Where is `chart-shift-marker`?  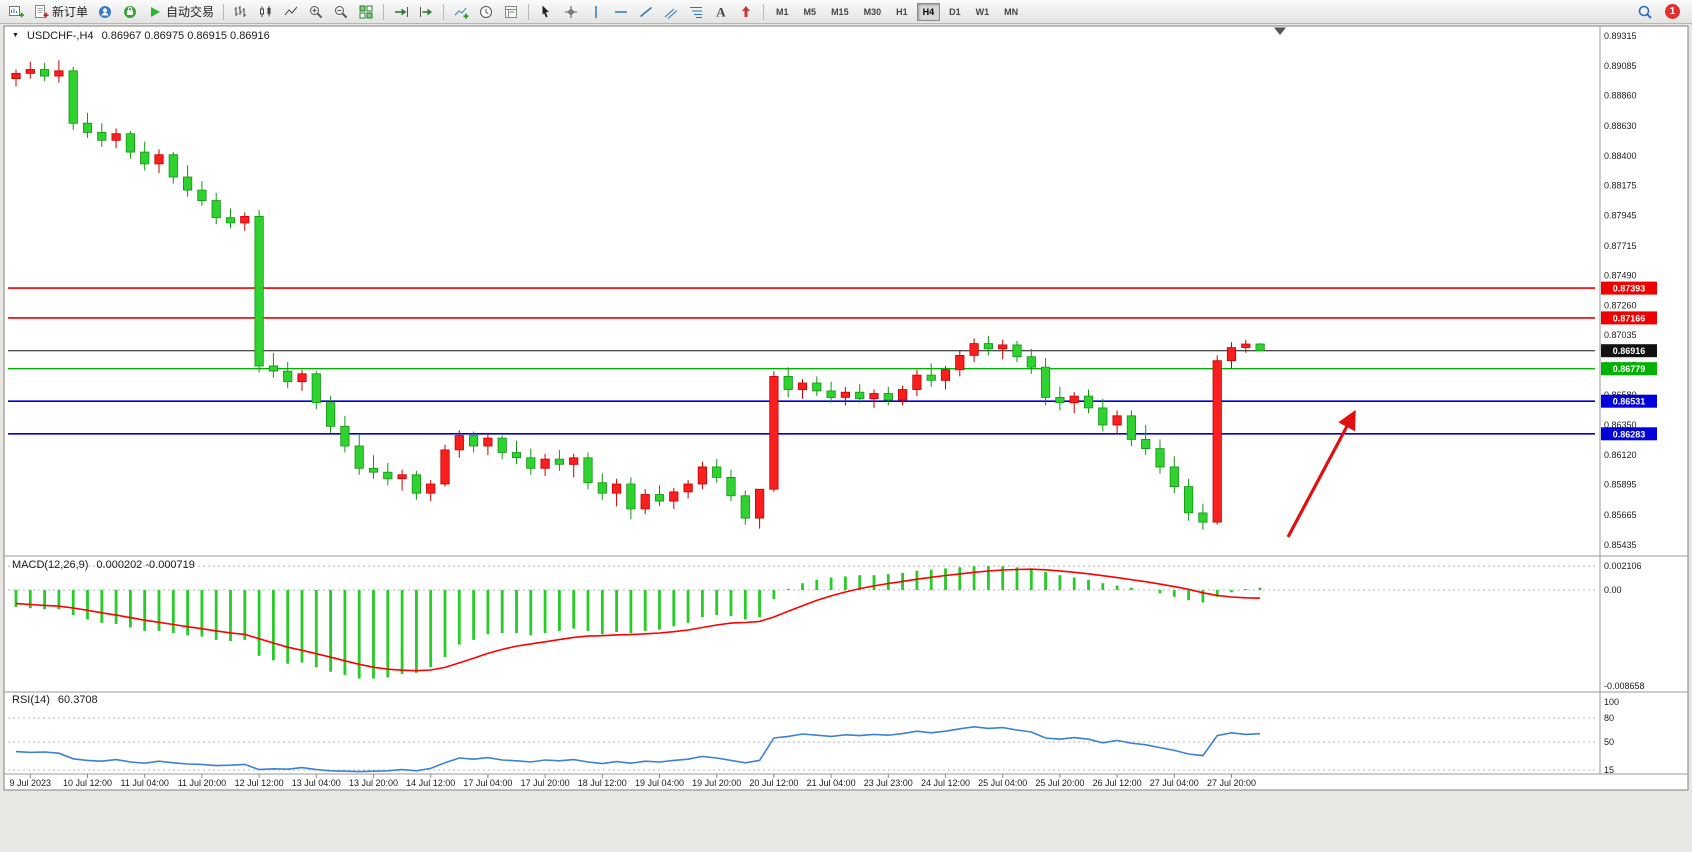 chart-shift-marker is located at coordinates (1280, 31).